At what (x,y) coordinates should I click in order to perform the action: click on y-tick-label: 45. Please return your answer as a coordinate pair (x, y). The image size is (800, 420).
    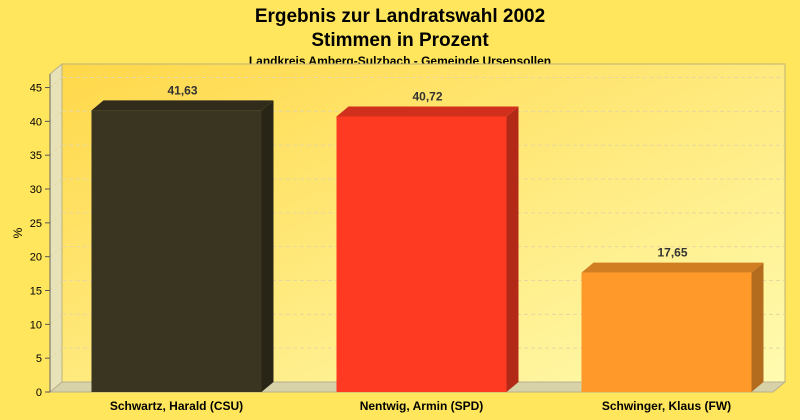
    Looking at the image, I should click on (36, 89).